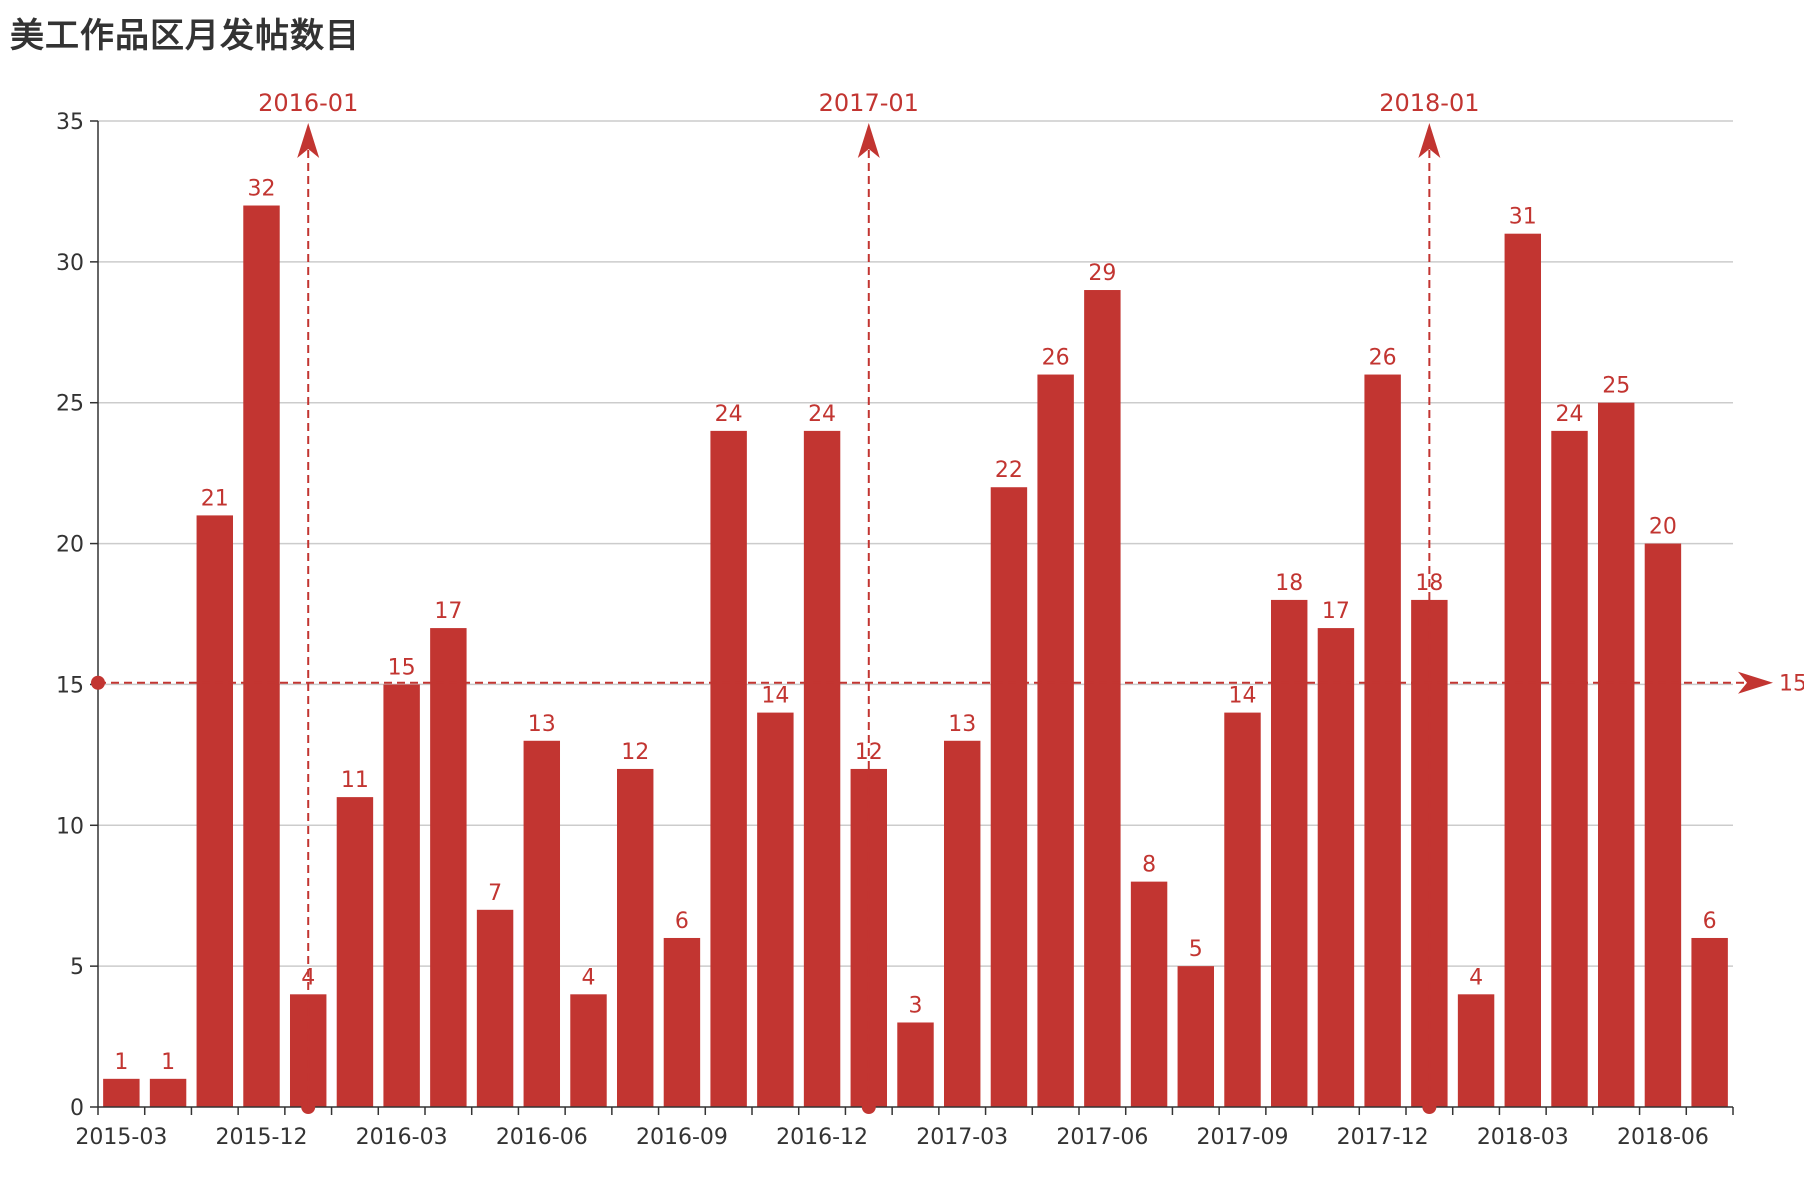 The image size is (1804, 1180). Describe the element at coordinates (77, 967) in the screenshot. I see `y-tick-label: 5` at that location.